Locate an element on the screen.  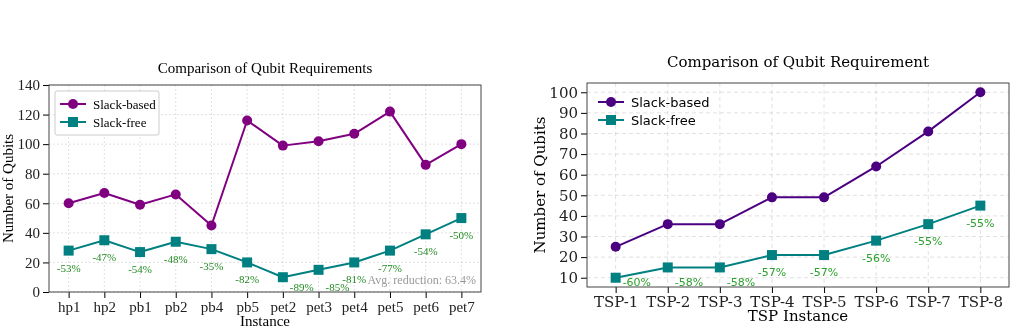
annotation: -60% is located at coordinates (637, 282).